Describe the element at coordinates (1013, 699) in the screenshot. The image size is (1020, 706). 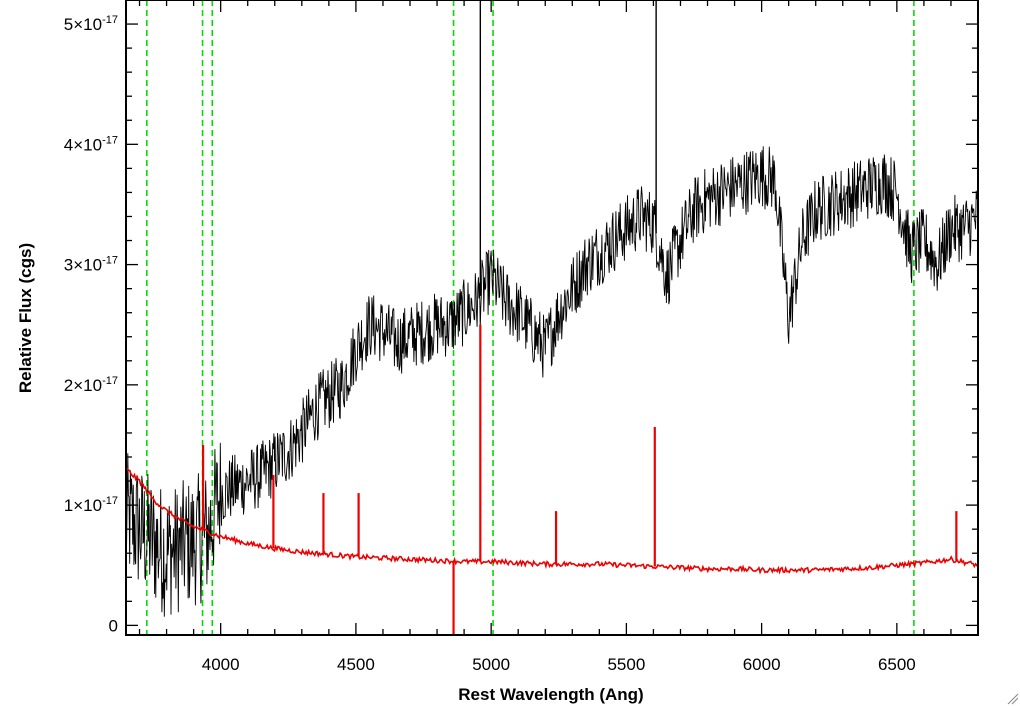
I see `resize-grip-icon` at that location.